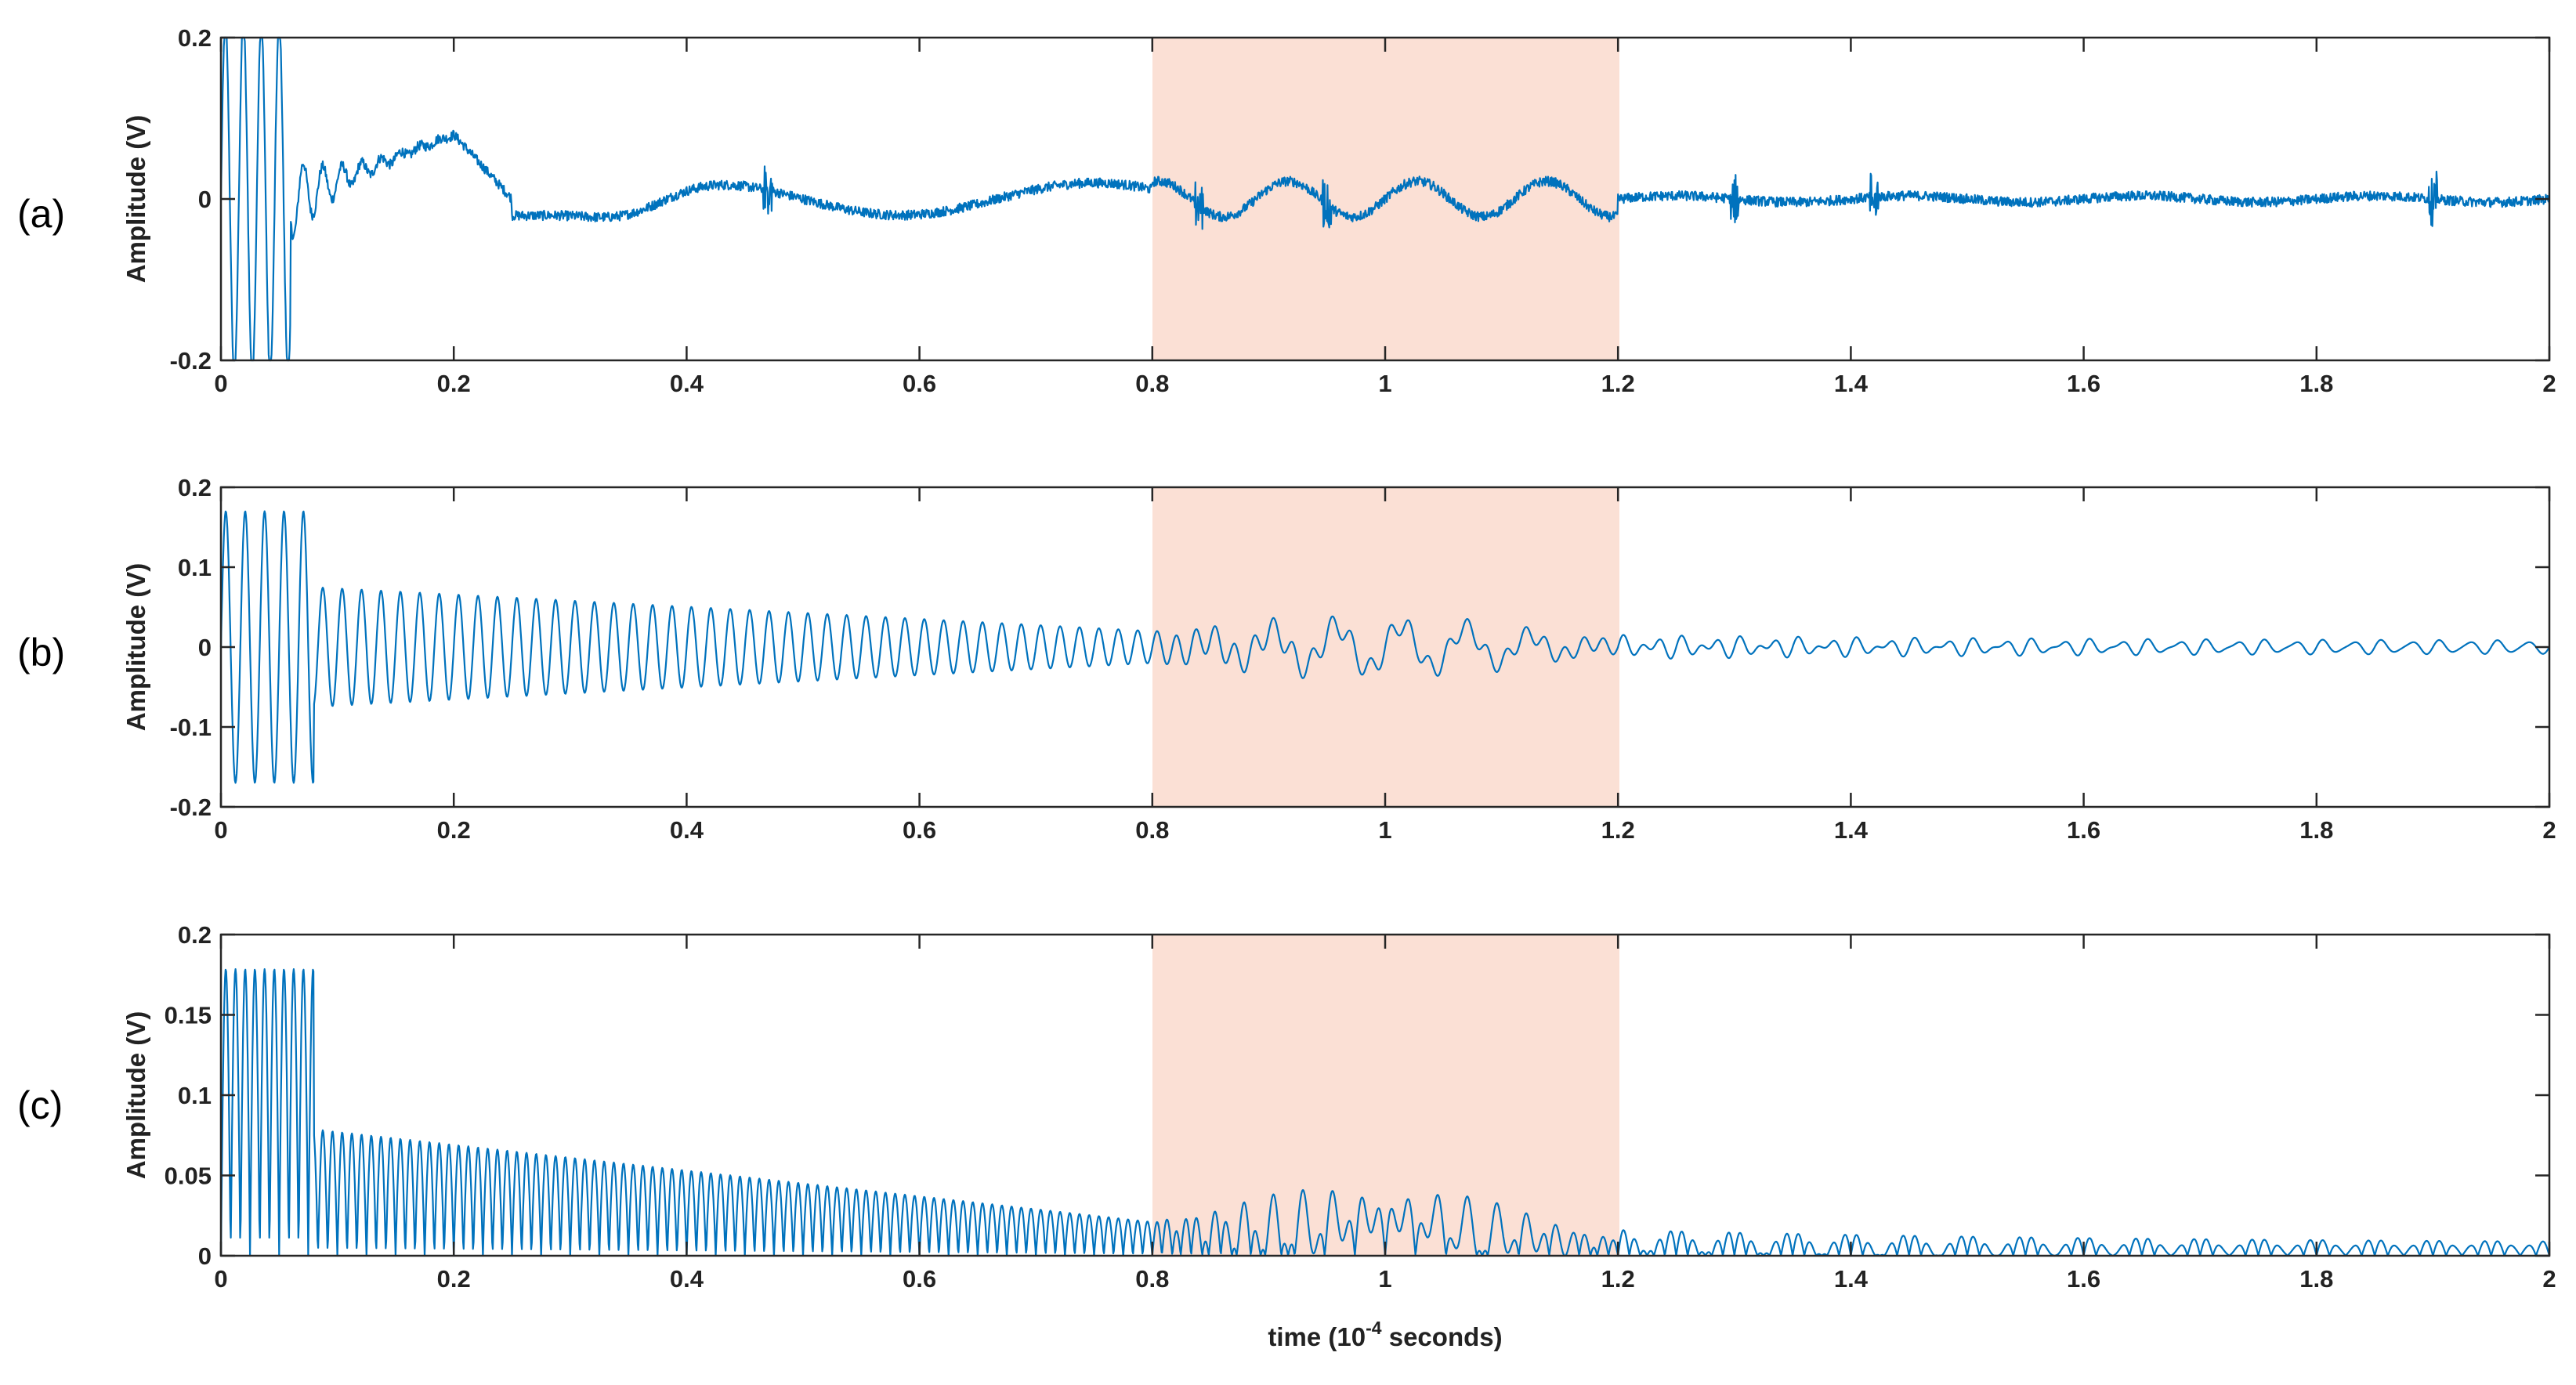 Image resolution: width=2576 pixels, height=1385 pixels. Describe the element at coordinates (41, 652) in the screenshot. I see `panel-label-b: (b)` at that location.